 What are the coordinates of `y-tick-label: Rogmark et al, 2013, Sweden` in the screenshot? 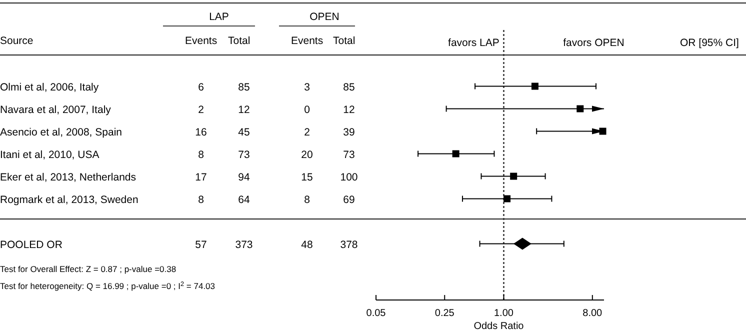 It's located at (69, 200).